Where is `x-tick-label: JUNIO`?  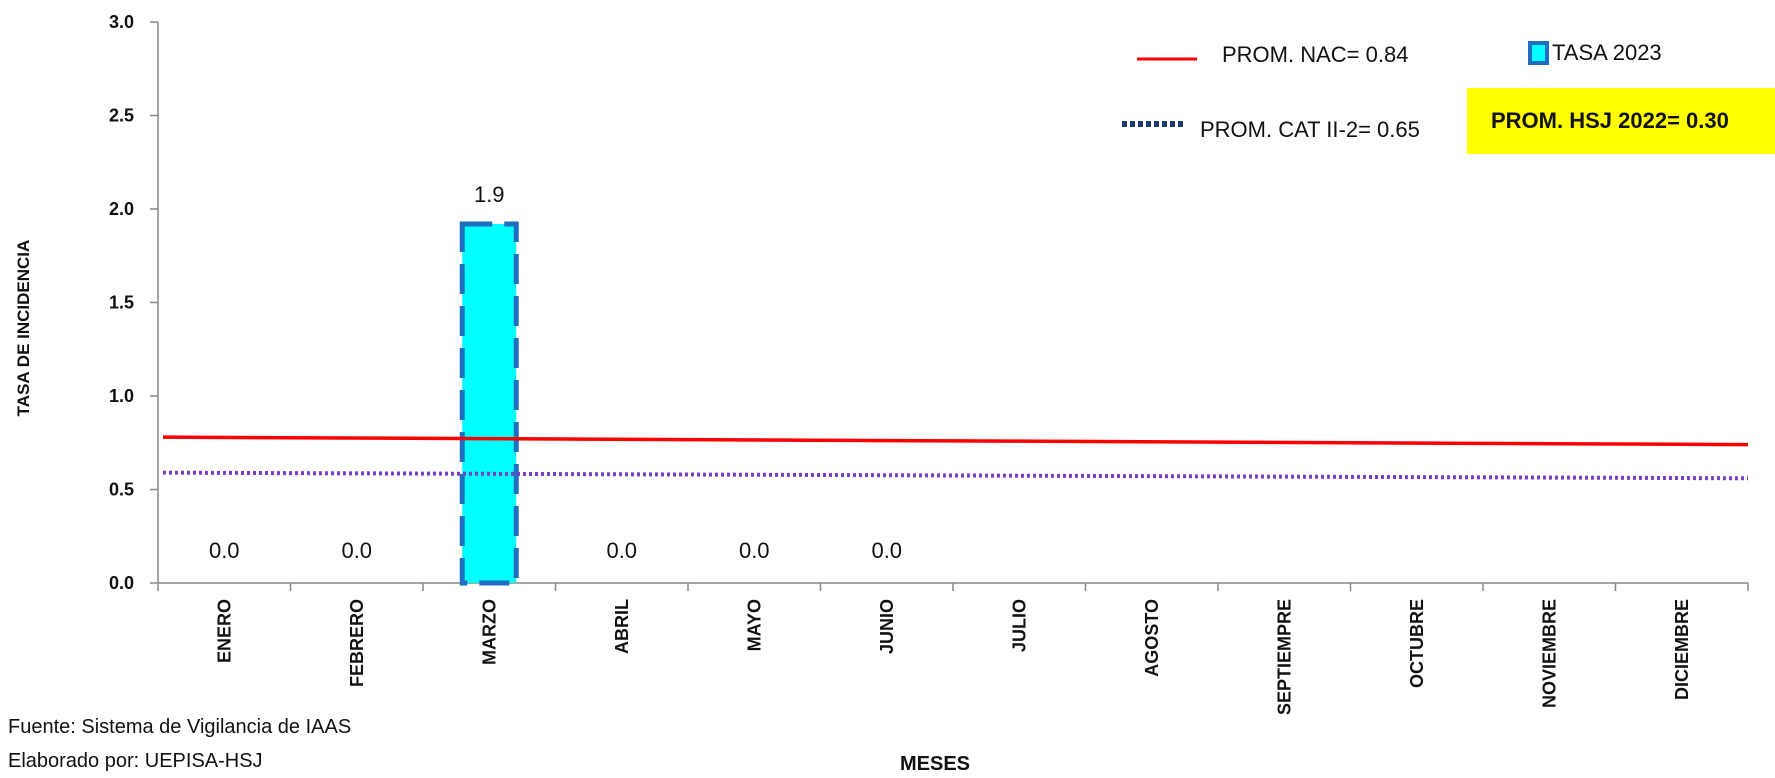
x-tick-label: JUNIO is located at coordinates (887, 626).